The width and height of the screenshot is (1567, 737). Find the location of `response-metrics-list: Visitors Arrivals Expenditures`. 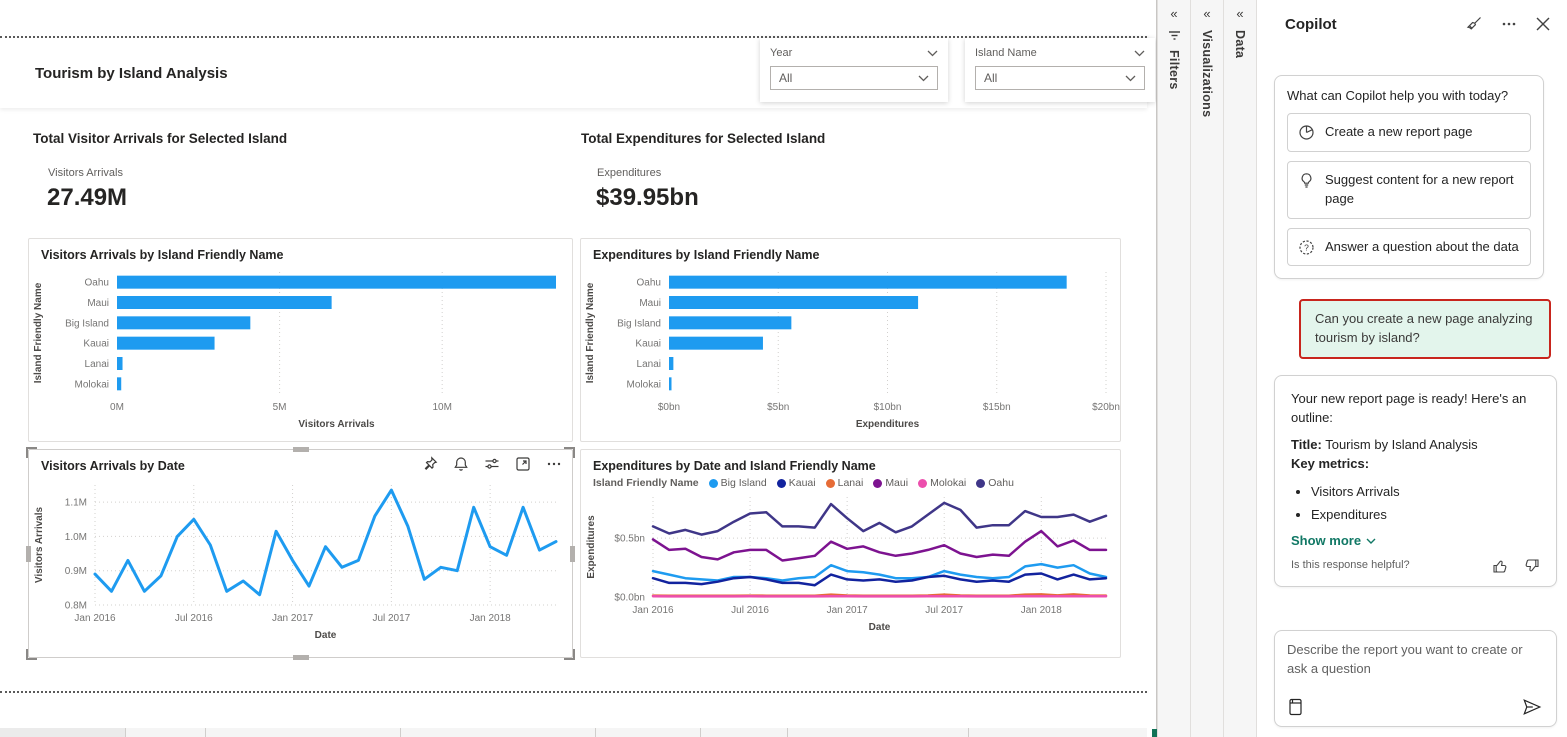

response-metrics-list: Visitors Arrivals Expenditures is located at coordinates (1425, 504).